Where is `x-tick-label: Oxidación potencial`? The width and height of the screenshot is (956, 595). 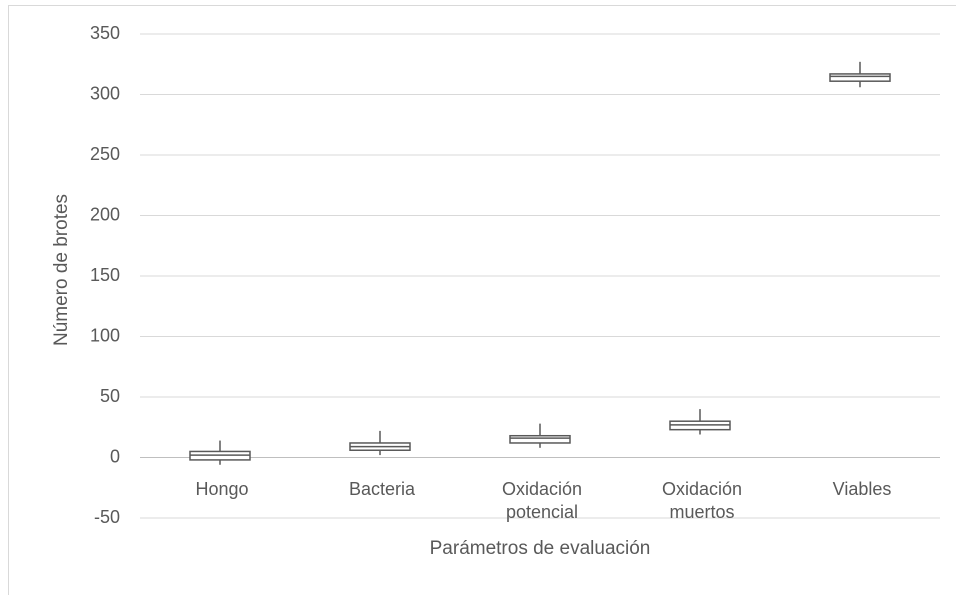
x-tick-label: Oxidación potencial is located at coordinates (542, 500).